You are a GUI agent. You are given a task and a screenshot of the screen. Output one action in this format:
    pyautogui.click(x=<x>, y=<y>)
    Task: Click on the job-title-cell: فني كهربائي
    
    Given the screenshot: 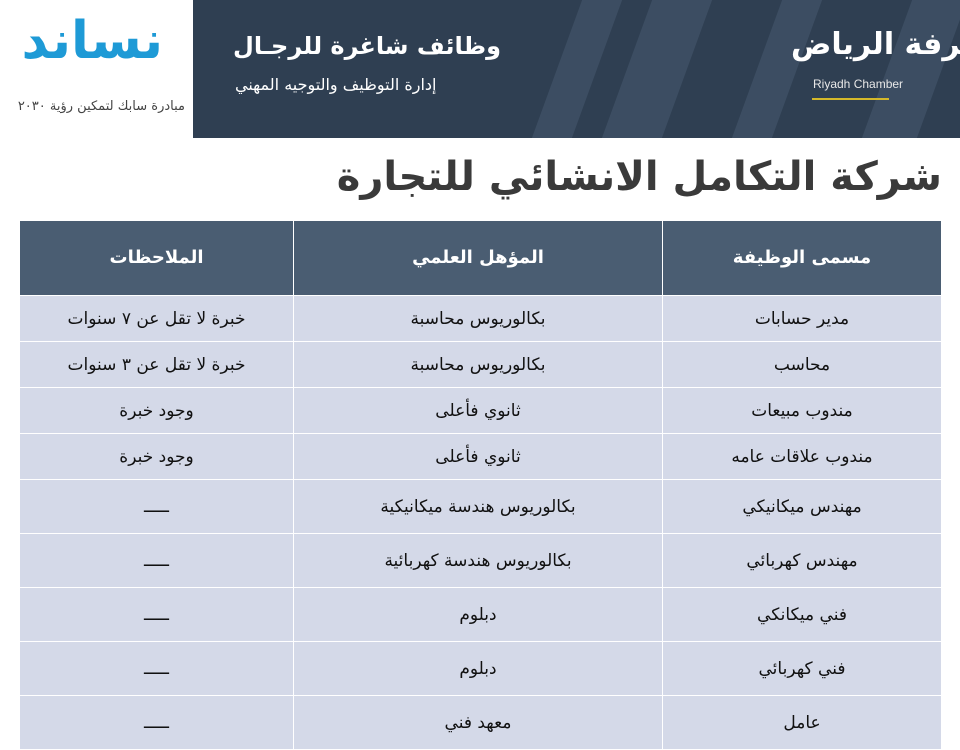 What is the action you would take?
    pyautogui.click(x=802, y=668)
    